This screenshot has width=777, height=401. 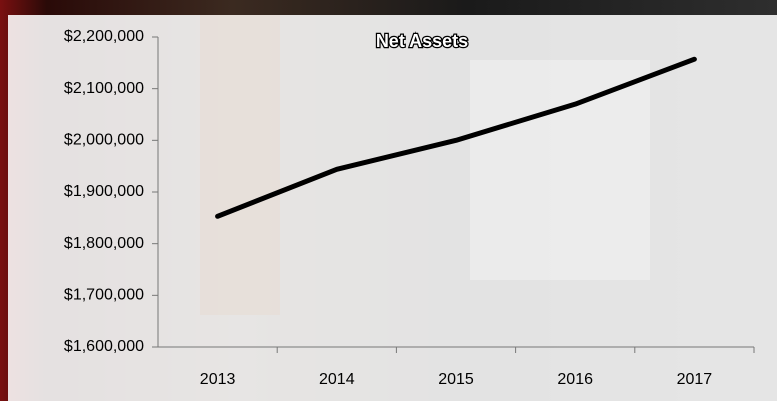 What do you see at coordinates (218, 379) in the screenshot?
I see `x-tick-label: 2013` at bounding box center [218, 379].